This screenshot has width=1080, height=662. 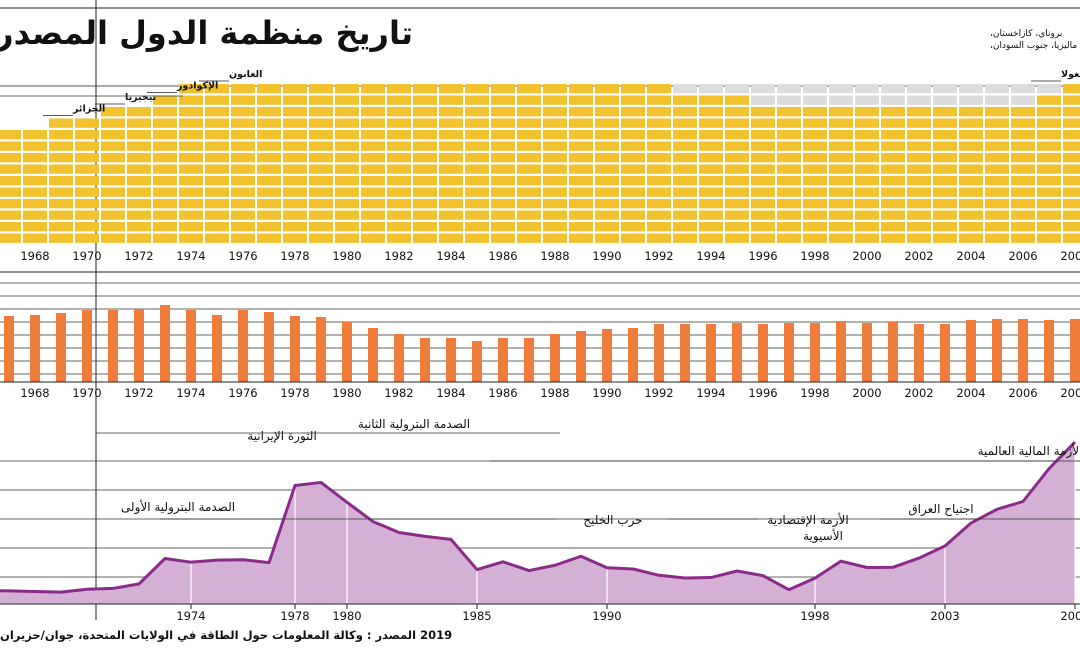 I want to click on production-bar-1990, so click(x=607, y=355).